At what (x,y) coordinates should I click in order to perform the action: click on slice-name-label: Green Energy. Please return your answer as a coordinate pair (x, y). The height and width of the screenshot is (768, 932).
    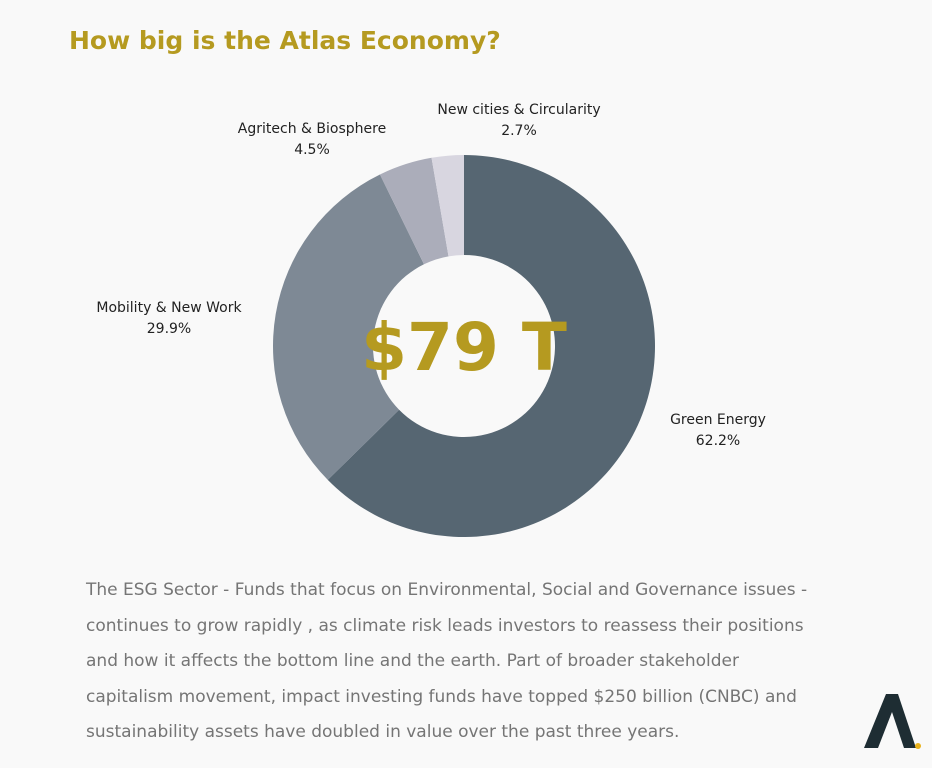
    Looking at the image, I should click on (718, 420).